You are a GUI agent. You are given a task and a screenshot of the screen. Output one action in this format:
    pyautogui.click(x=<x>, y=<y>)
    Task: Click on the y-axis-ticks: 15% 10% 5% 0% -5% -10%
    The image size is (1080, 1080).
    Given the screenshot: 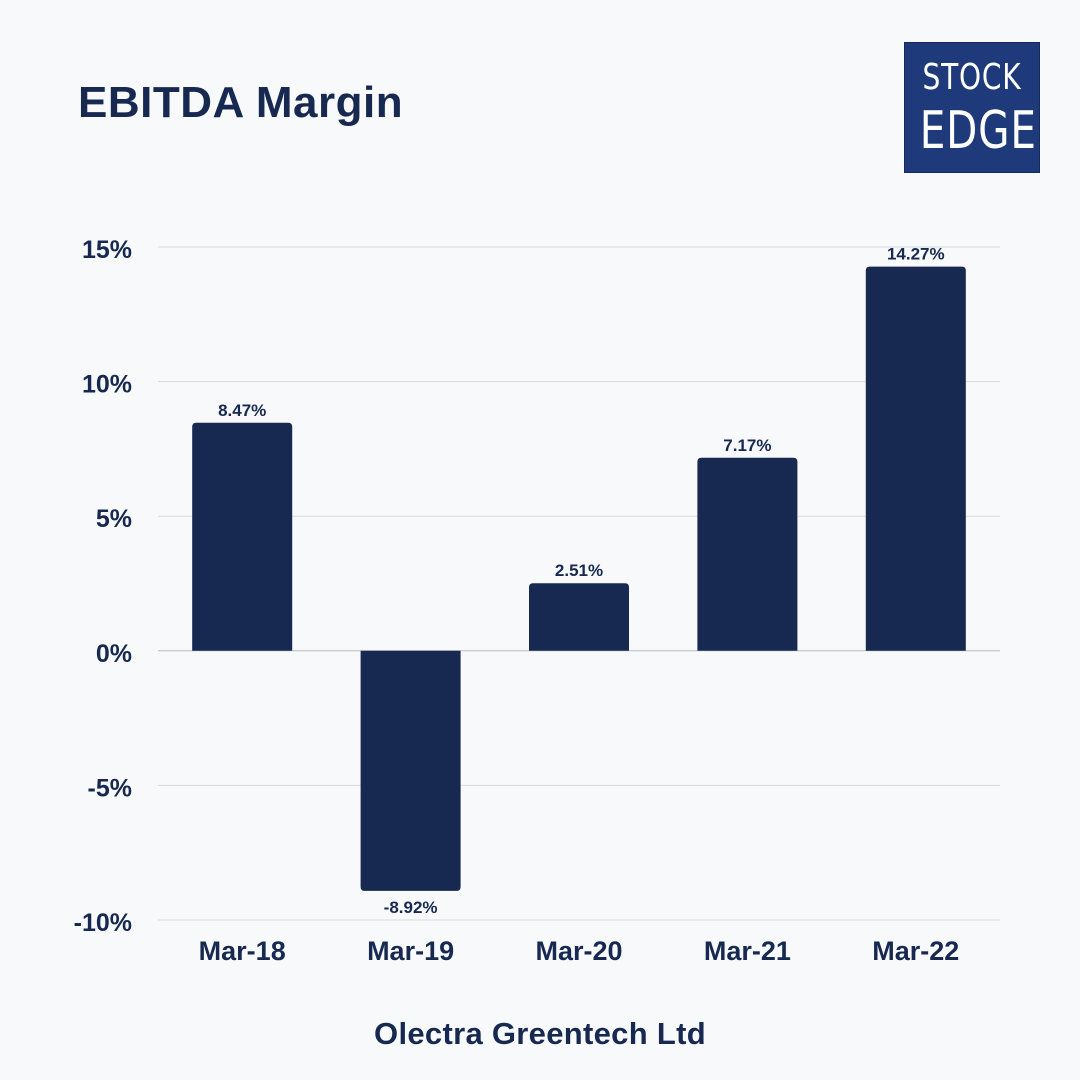 What is the action you would take?
    pyautogui.click(x=103, y=586)
    